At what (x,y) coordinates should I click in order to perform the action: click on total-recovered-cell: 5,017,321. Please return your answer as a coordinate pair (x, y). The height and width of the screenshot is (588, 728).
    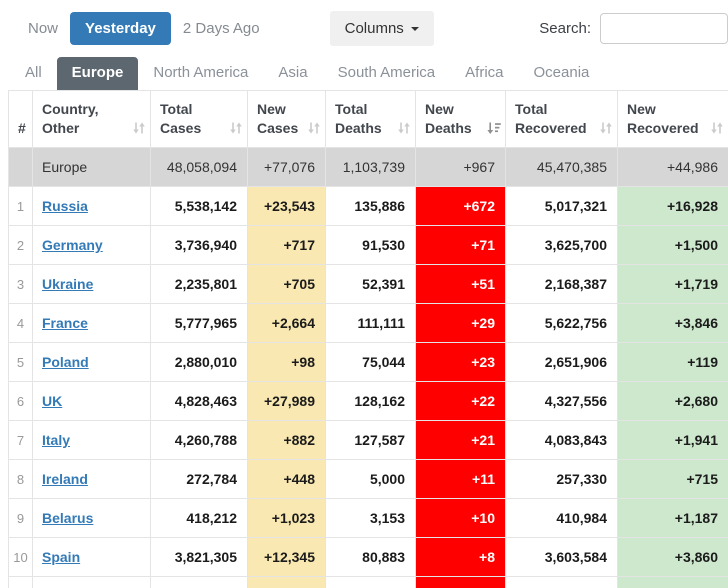
    Looking at the image, I should click on (561, 206).